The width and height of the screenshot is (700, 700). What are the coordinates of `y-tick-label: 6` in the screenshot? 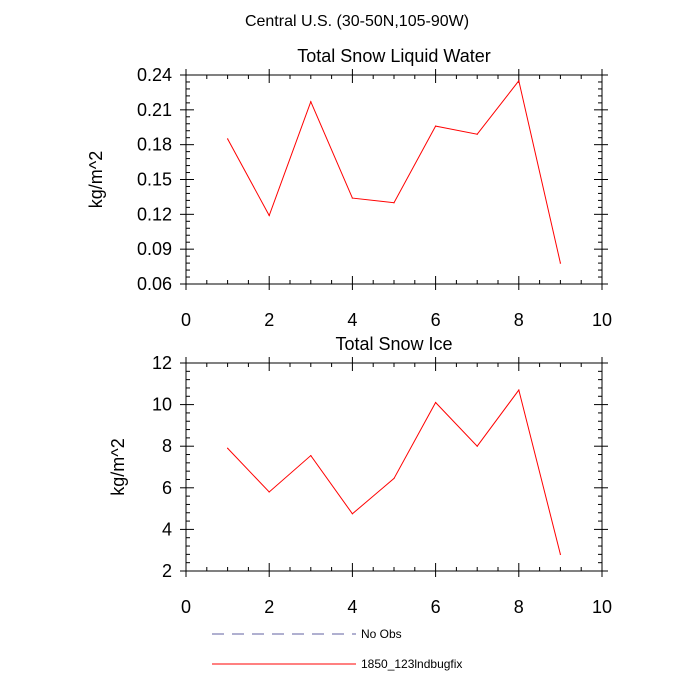 It's located at (167, 488).